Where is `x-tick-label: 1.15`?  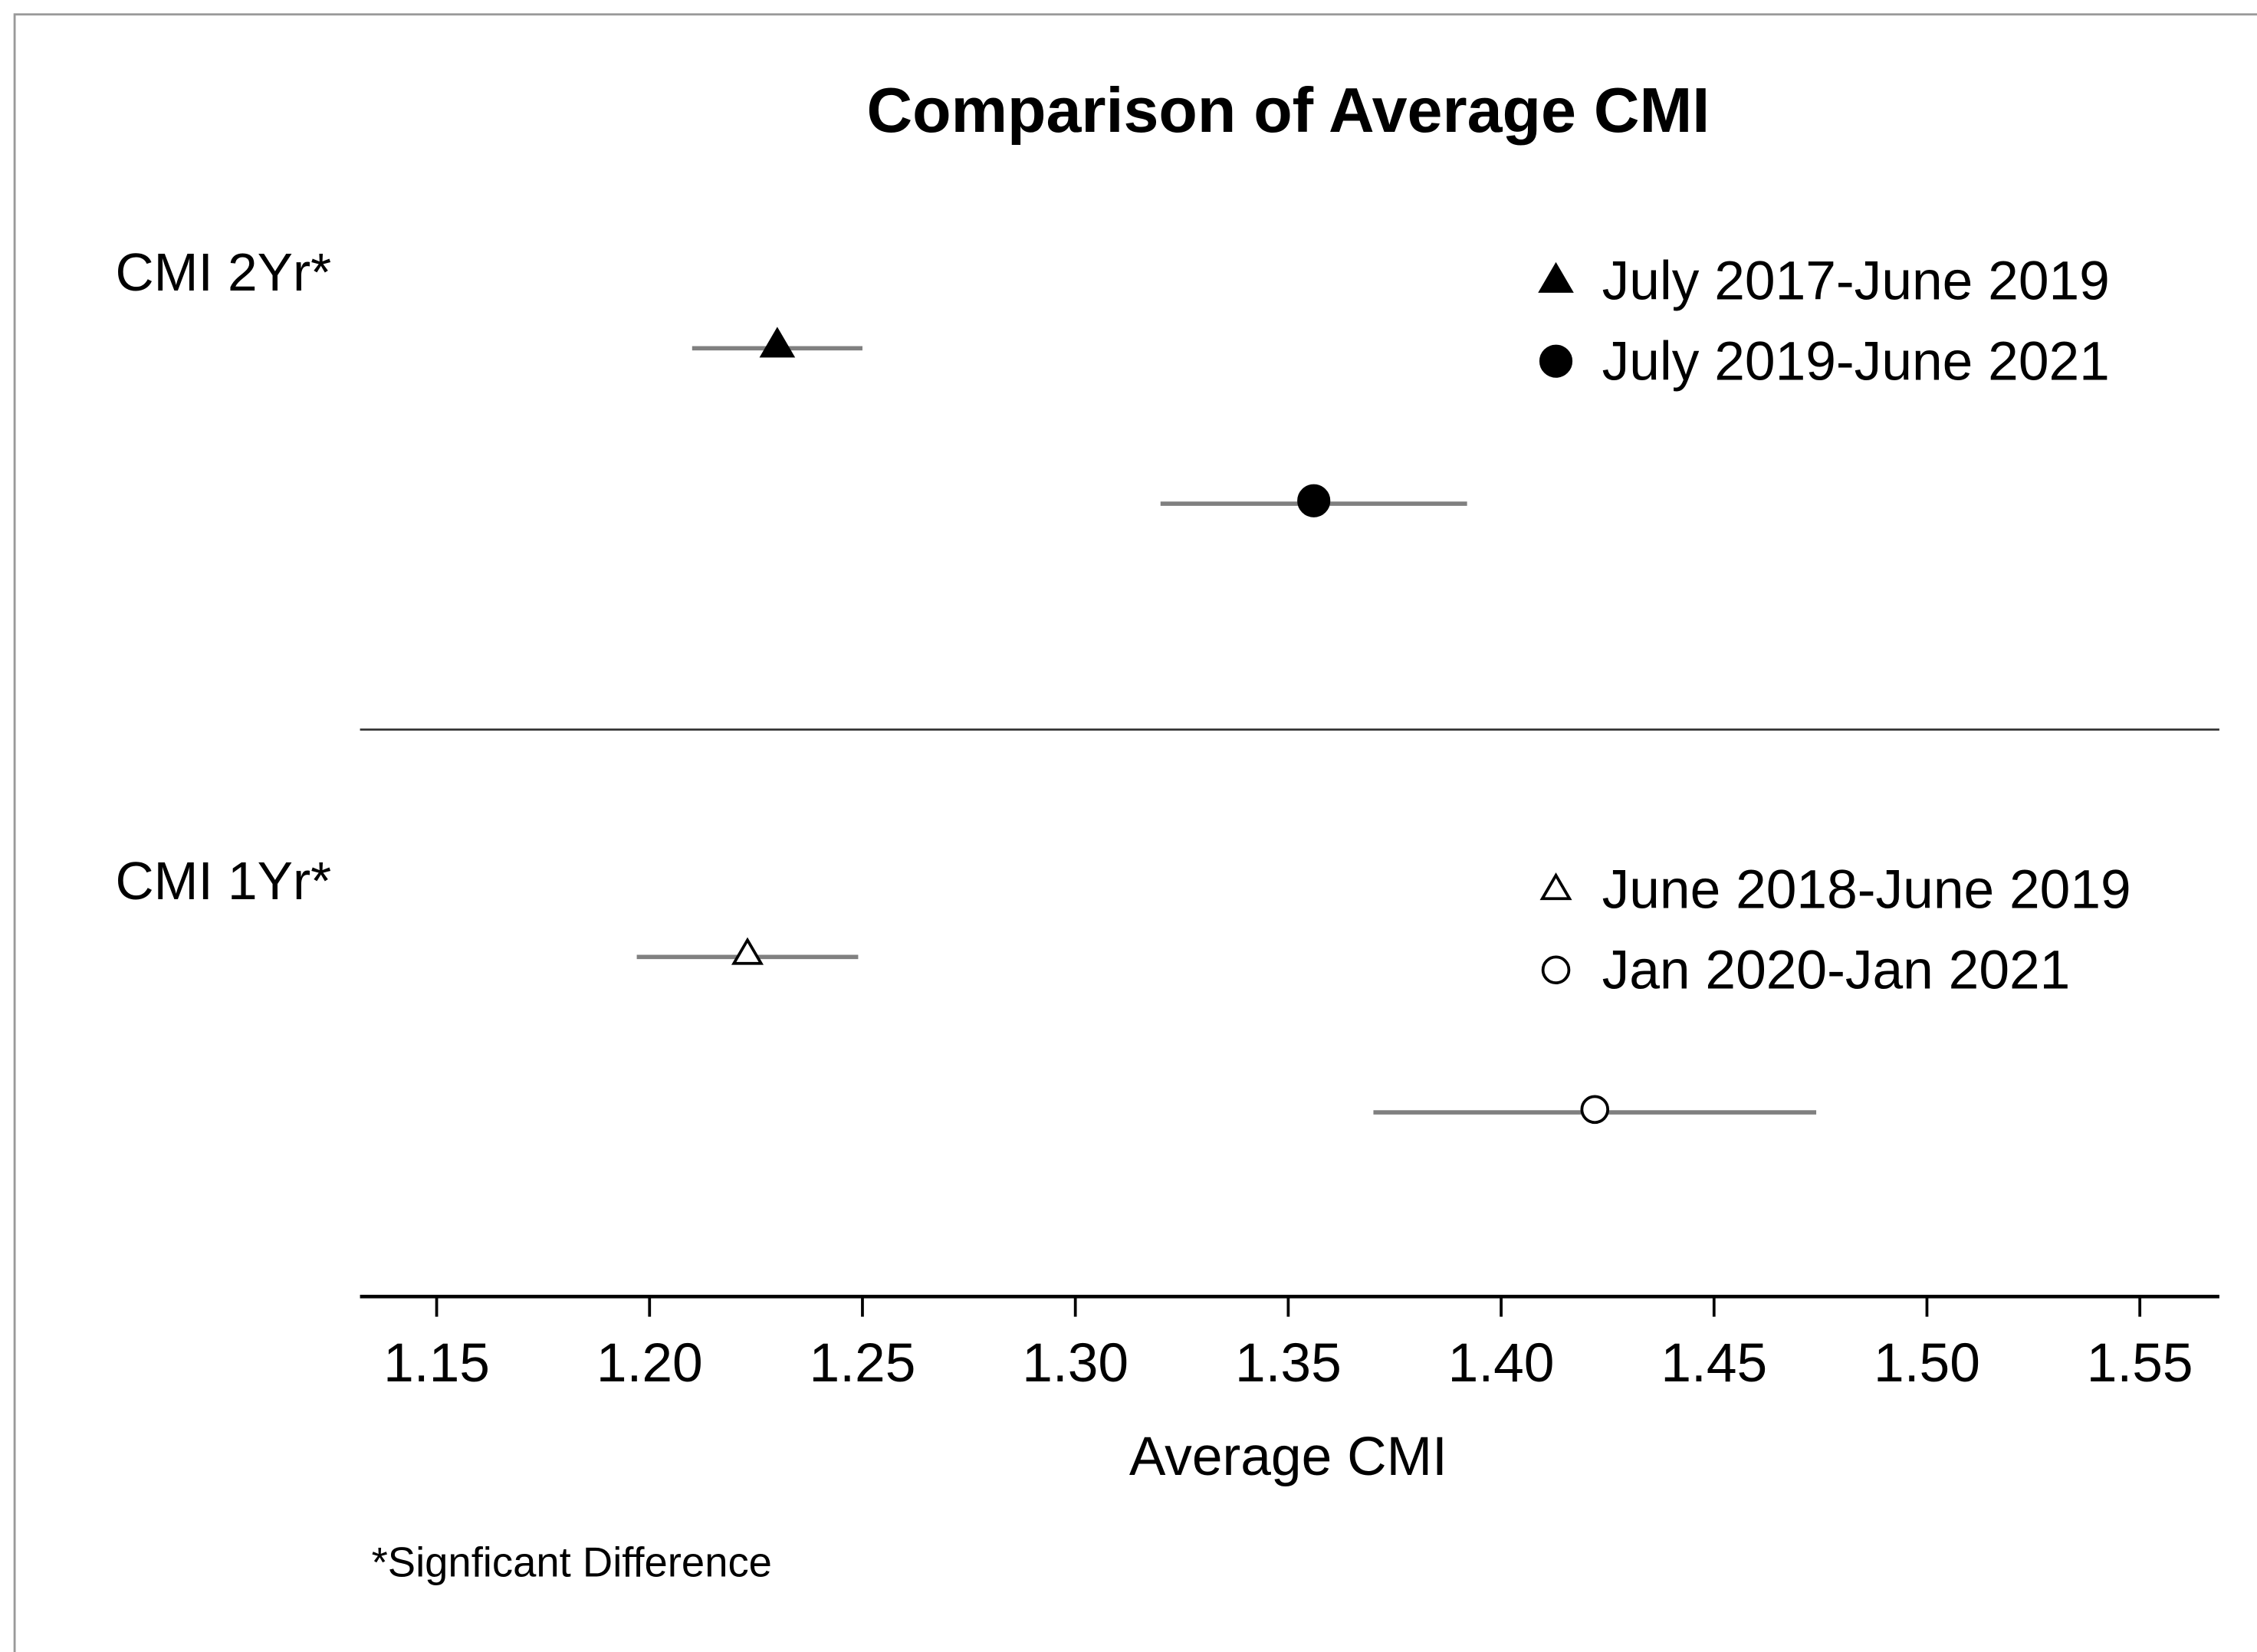 x-tick-label: 1.15 is located at coordinates (437, 1363).